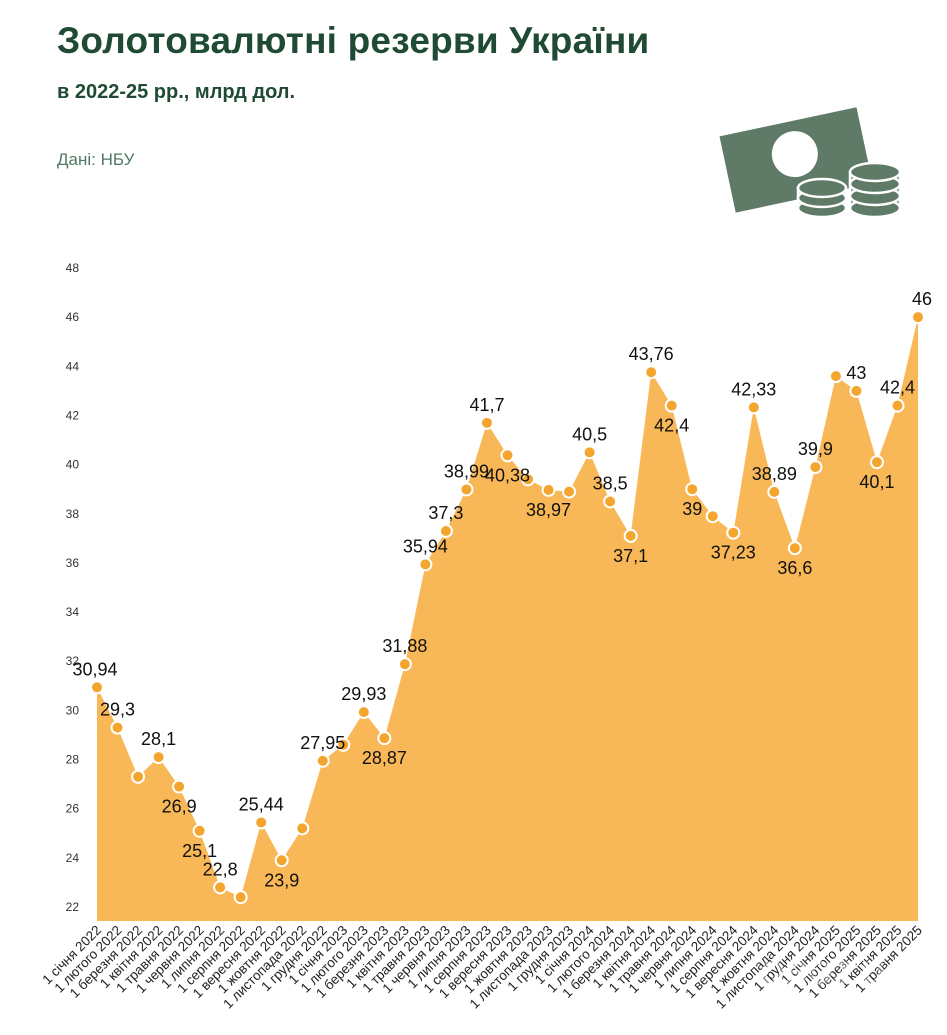  What do you see at coordinates (733, 553) in the screenshot?
I see `data-label: 37,23` at bounding box center [733, 553].